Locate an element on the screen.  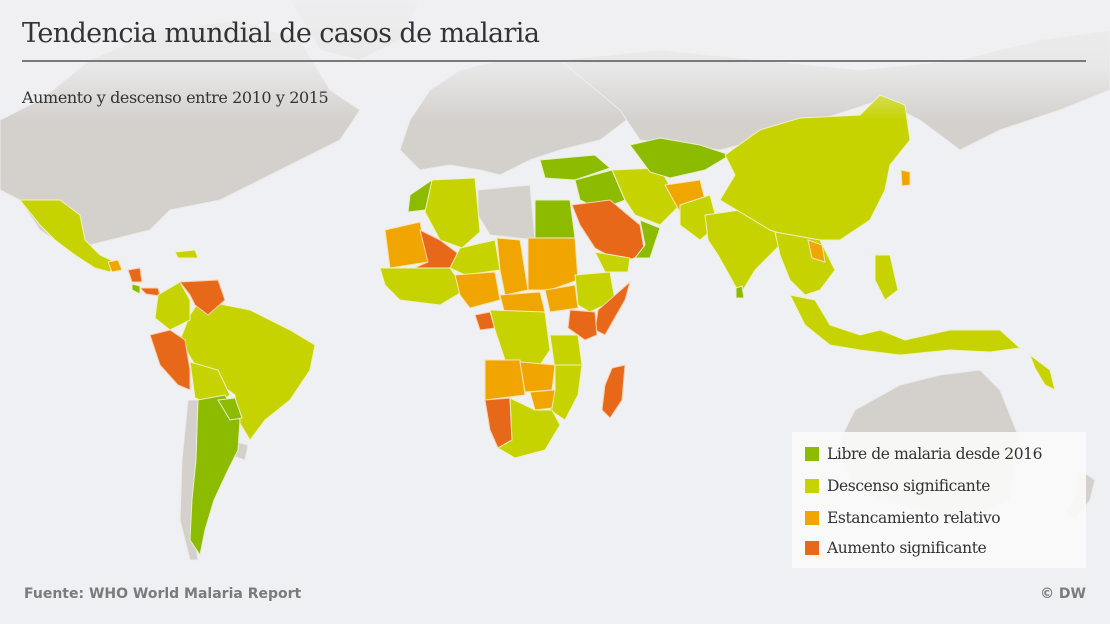
guatemala is located at coordinates (115, 266).